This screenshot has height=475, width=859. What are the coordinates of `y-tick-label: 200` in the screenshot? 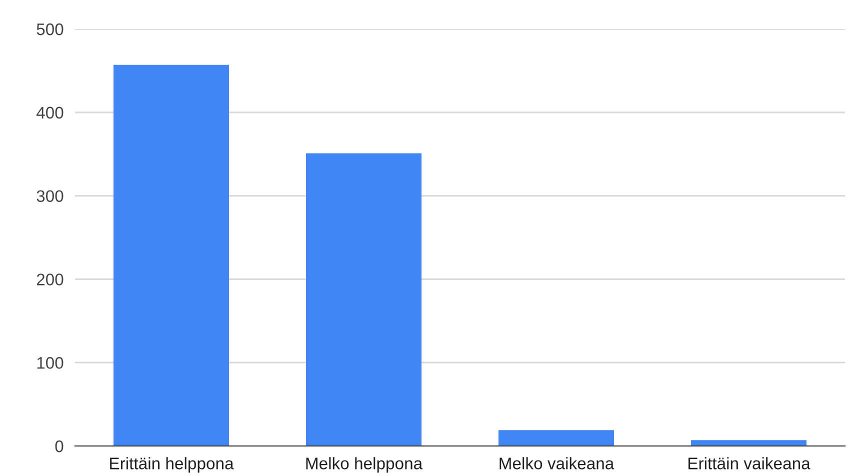 It's located at (50, 280).